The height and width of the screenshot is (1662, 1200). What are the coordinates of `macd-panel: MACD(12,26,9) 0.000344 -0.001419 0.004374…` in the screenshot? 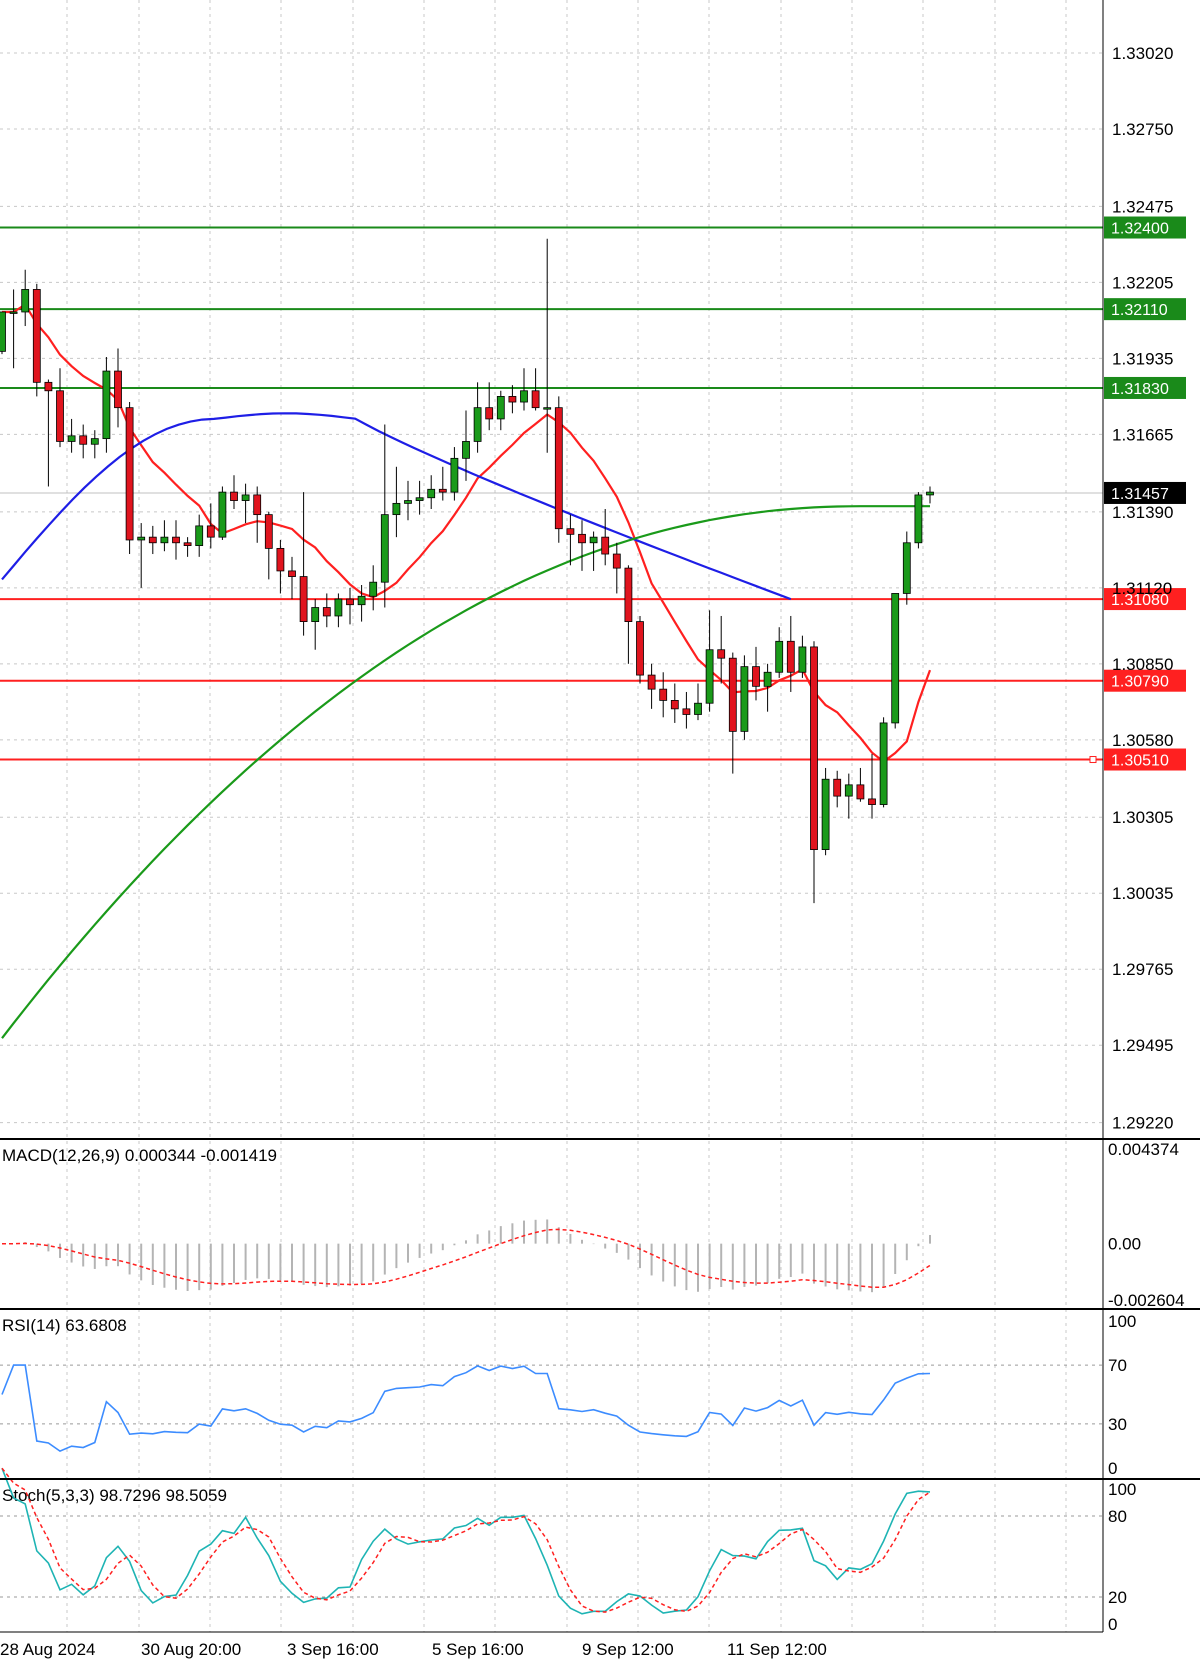 It's located at (593, 1225).